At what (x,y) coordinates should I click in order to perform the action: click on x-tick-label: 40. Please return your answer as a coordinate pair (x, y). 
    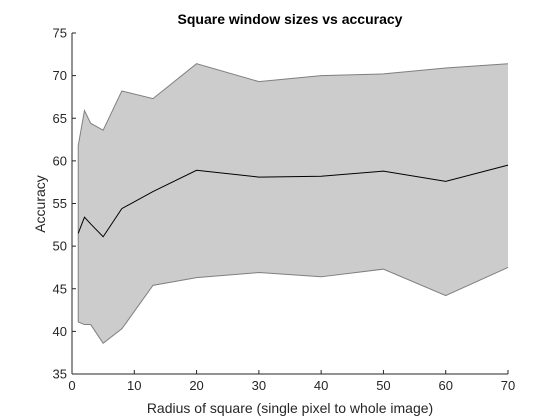
    Looking at the image, I should click on (321, 385).